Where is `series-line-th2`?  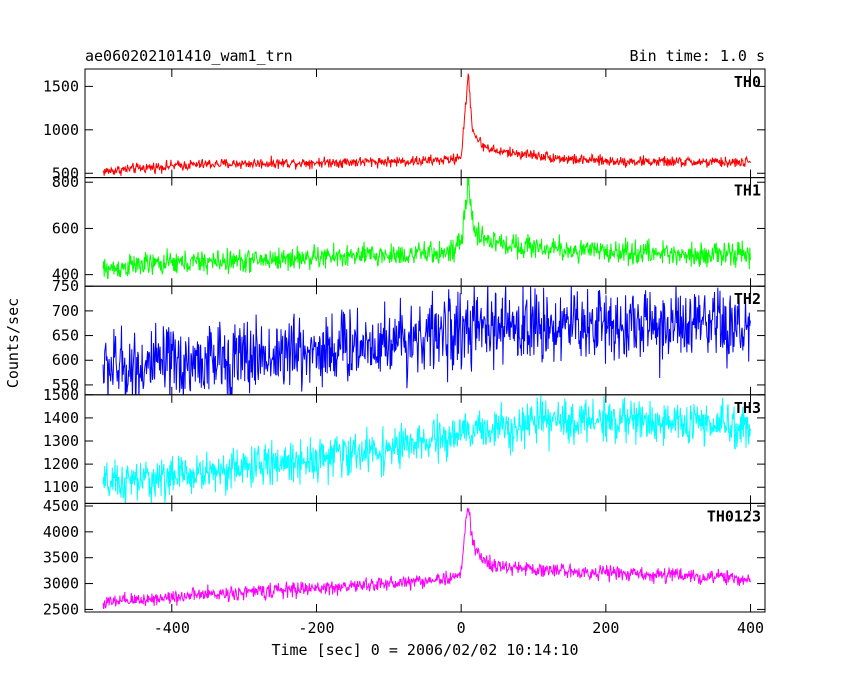 series-line-th2 is located at coordinates (426, 340).